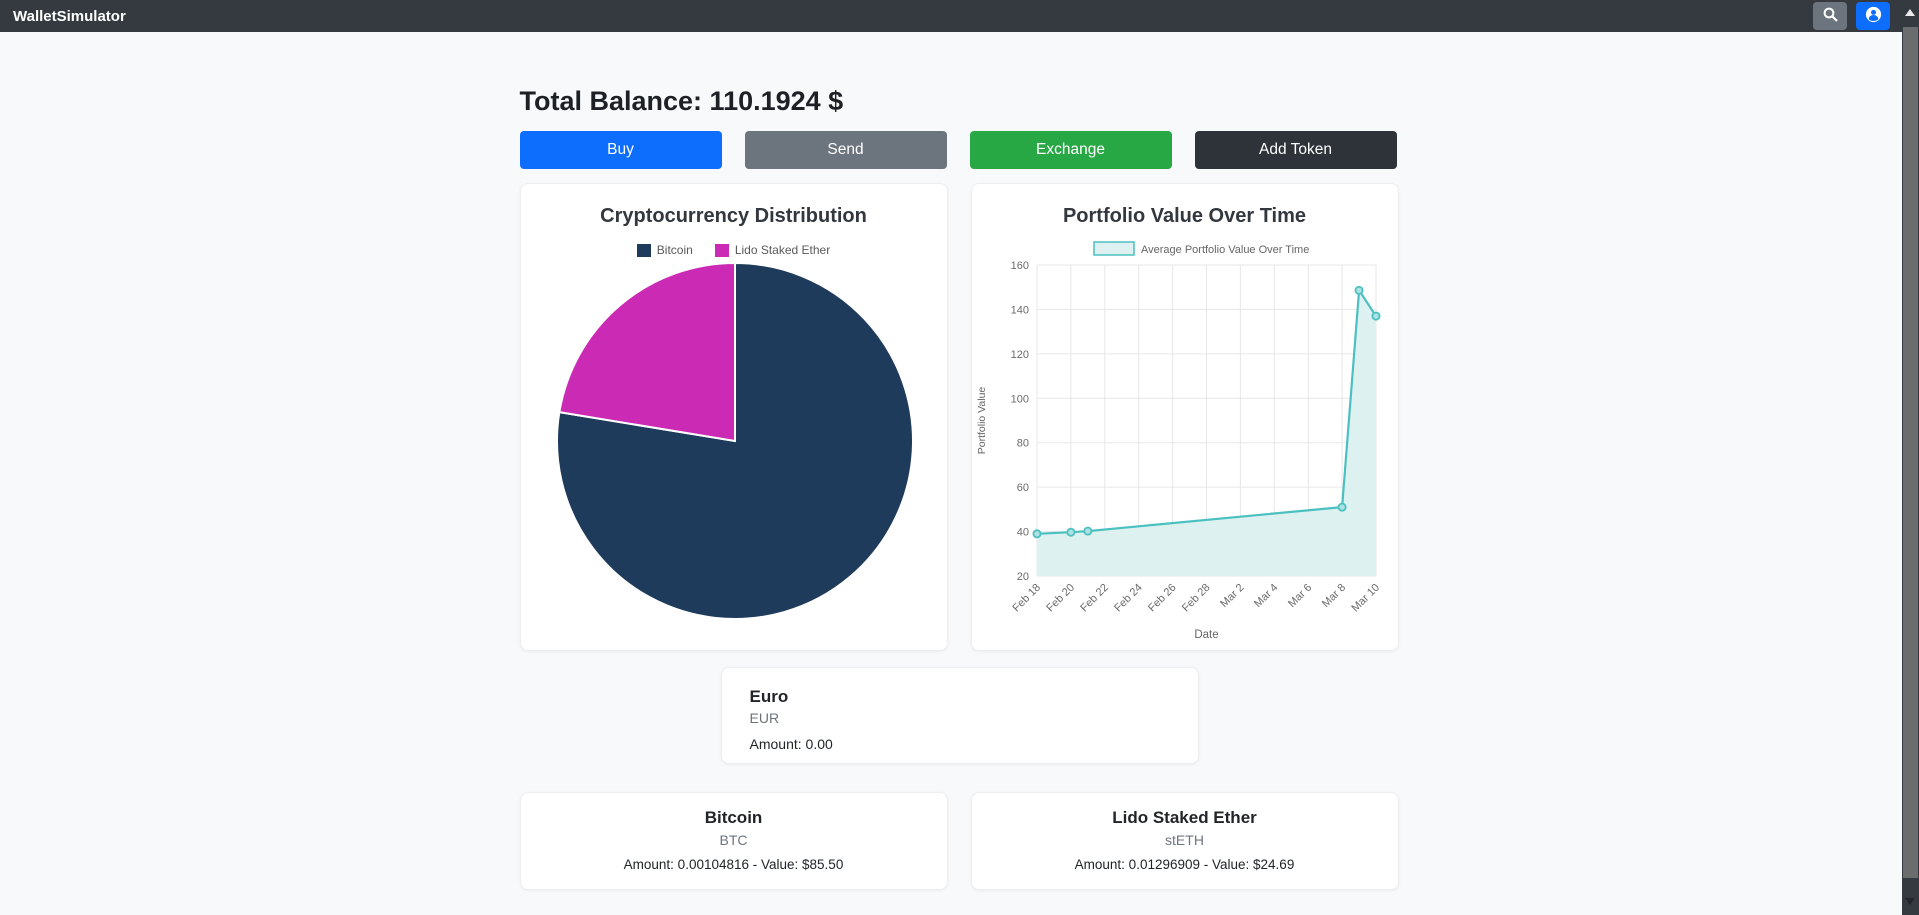 Image resolution: width=1919 pixels, height=915 pixels. I want to click on bitcoin-symbol: BTC, so click(733, 840).